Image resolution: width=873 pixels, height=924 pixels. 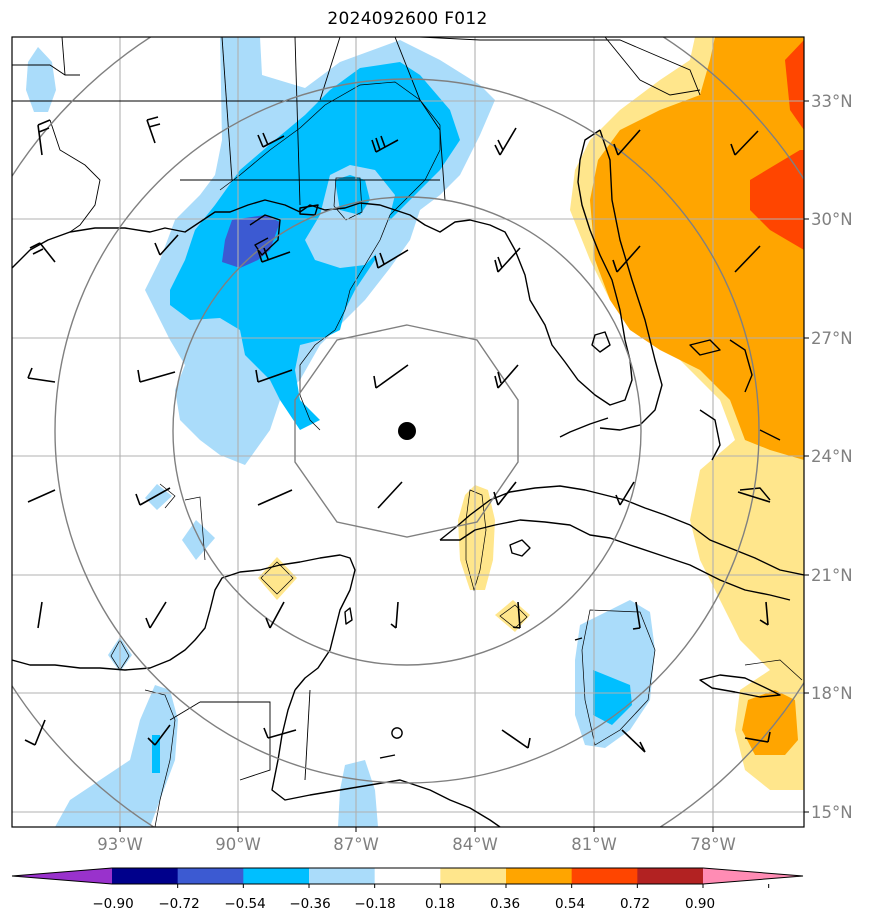 What do you see at coordinates (120, 844) in the screenshot?
I see `lon-label: 93°W` at bounding box center [120, 844].